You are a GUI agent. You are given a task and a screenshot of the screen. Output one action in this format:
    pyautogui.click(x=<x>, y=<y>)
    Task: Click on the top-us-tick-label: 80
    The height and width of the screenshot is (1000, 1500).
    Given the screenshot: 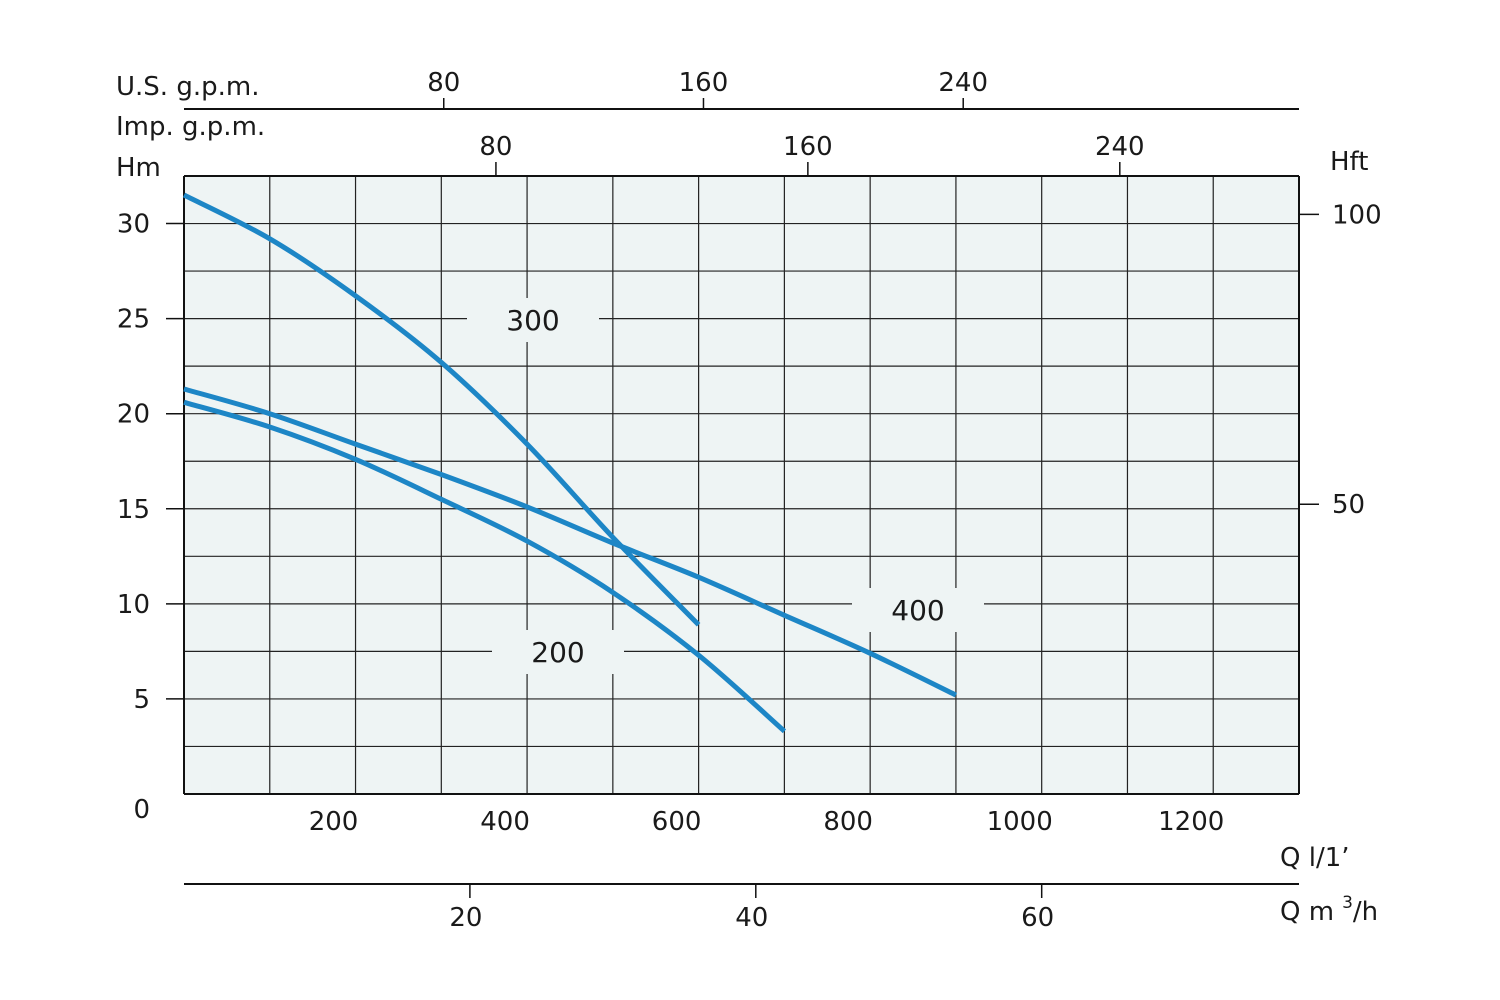 What is the action you would take?
    pyautogui.click(x=443, y=83)
    